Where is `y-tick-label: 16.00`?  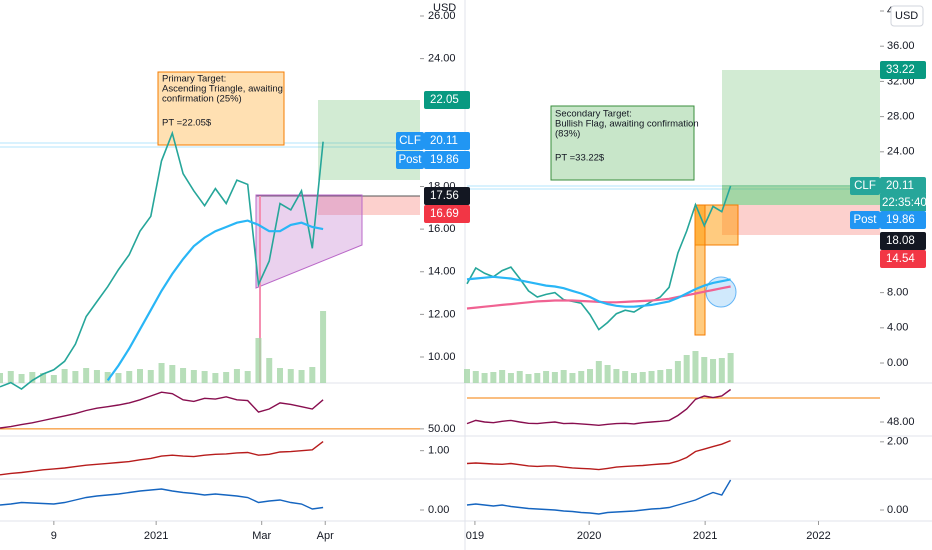 y-tick-label: 16.00 is located at coordinates (442, 229).